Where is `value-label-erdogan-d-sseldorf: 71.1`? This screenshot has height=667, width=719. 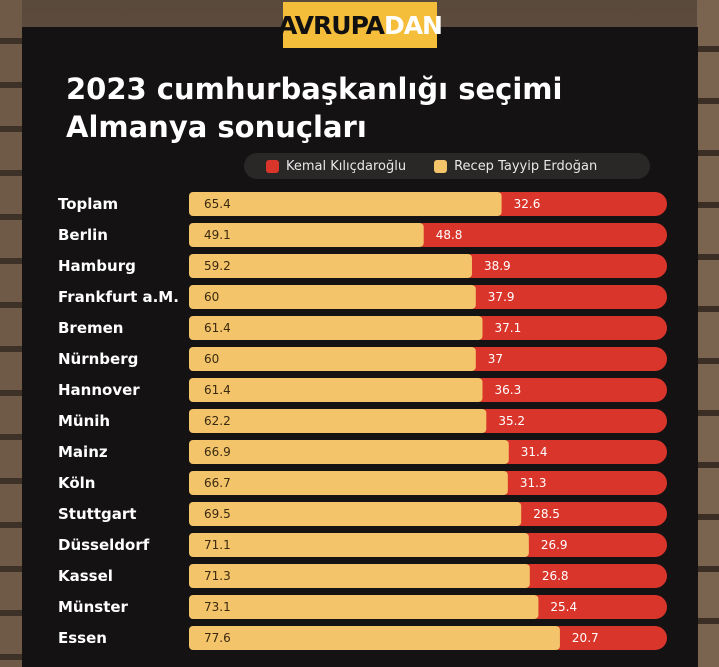 value-label-erdogan-d-sseldorf: 71.1 is located at coordinates (217, 545).